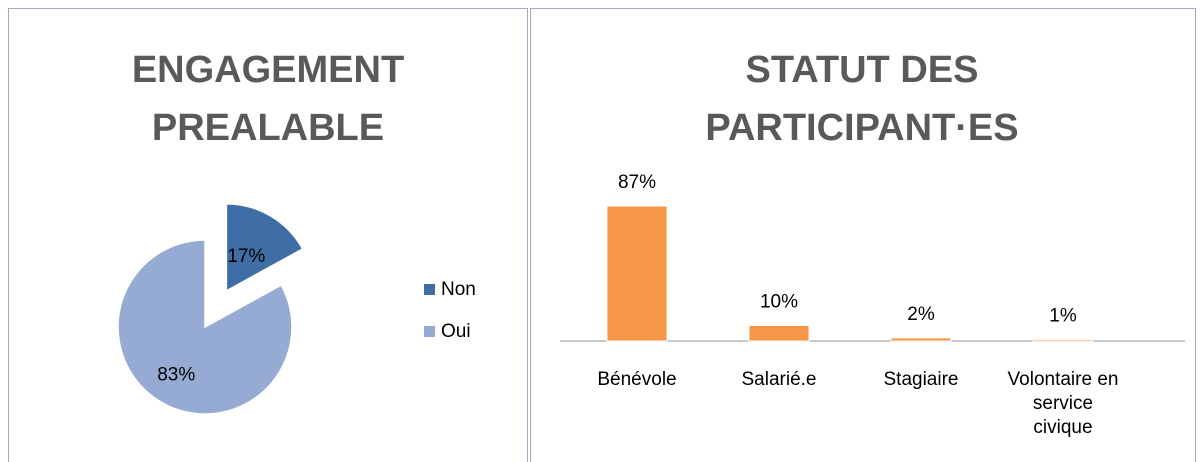 This screenshot has height=462, width=1203. Describe the element at coordinates (921, 314) in the screenshot. I see `data-label: 2%` at that location.